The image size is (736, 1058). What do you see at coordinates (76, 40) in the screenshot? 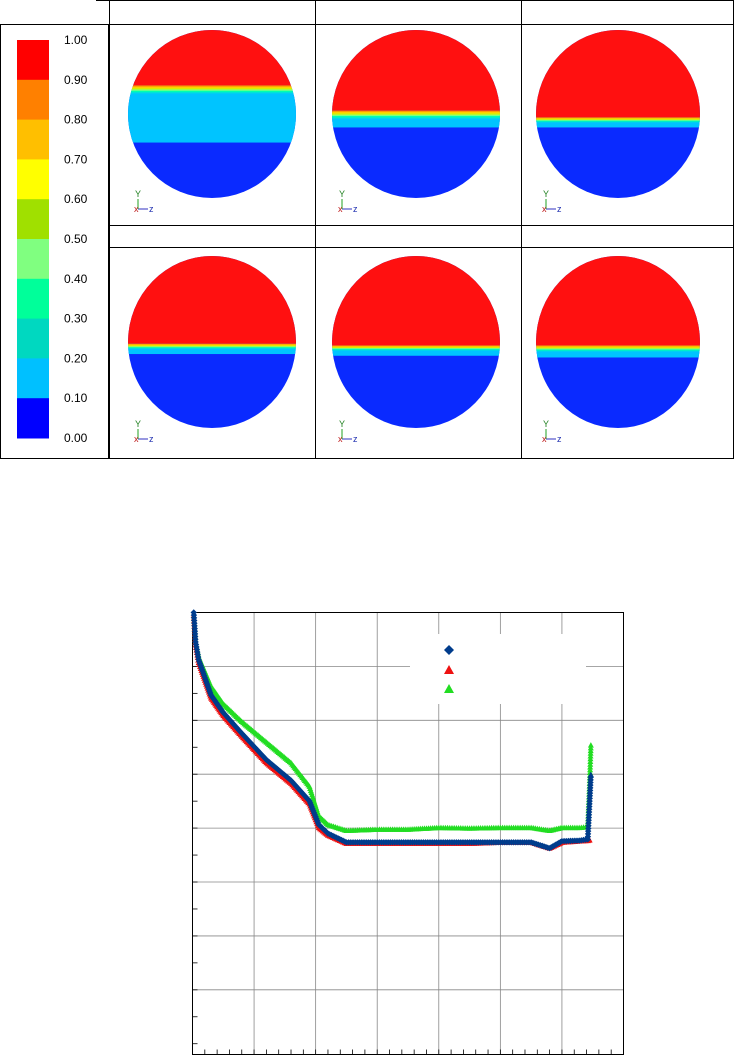
I see `colorbar-tick-label: 1.00` at bounding box center [76, 40].